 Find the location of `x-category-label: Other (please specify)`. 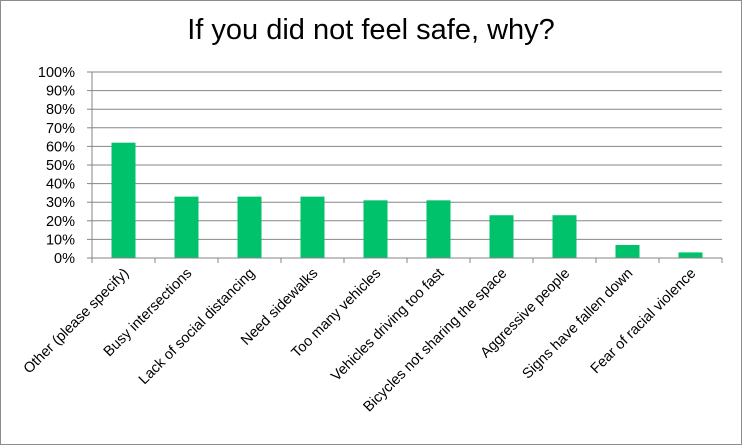

x-category-label: Other (please specify) is located at coordinates (77, 322).